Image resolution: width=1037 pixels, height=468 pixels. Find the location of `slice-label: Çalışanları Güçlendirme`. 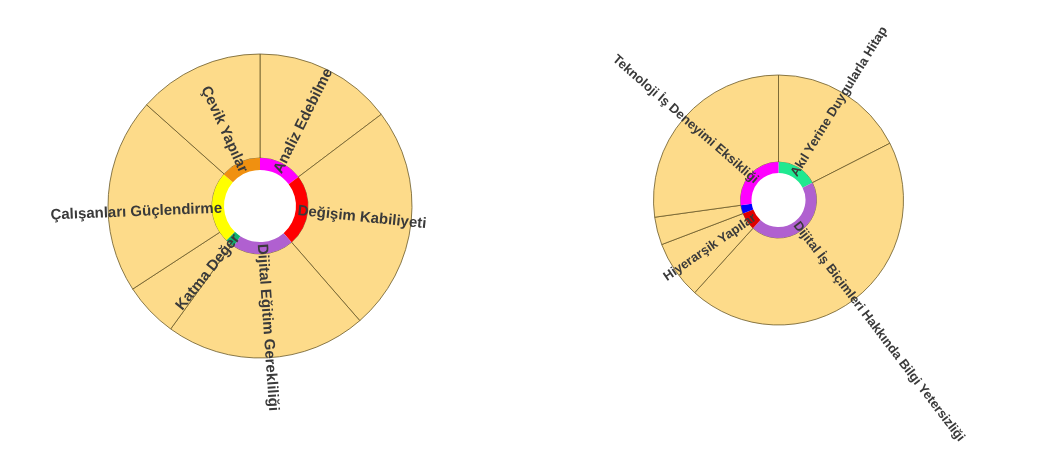

slice-label: Çalışanları Güçlendirme is located at coordinates (136, 210).